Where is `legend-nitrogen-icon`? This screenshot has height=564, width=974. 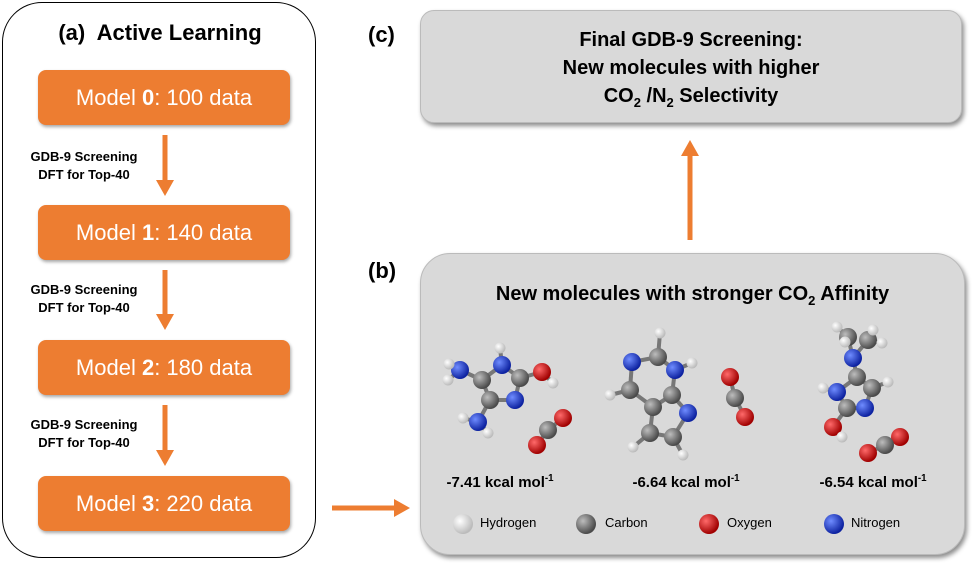
legend-nitrogen-icon is located at coordinates (834, 524).